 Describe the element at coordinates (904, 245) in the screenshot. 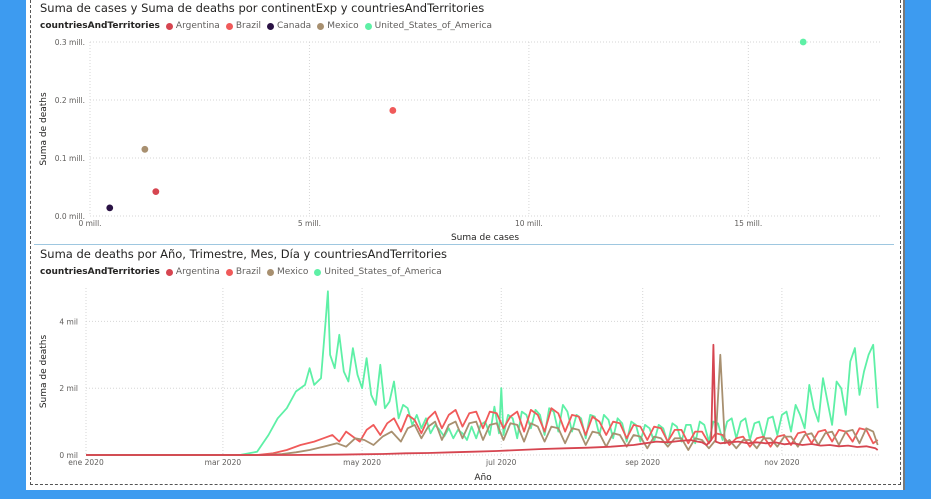

I see `vertical-scrollbar` at that location.